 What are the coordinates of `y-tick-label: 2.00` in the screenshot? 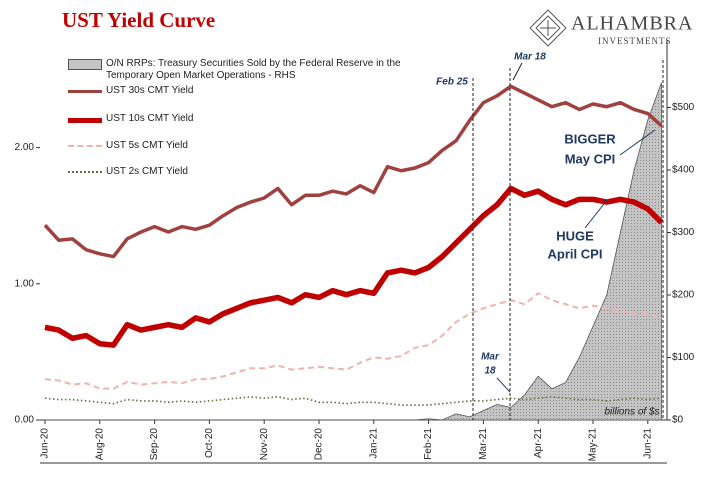 It's located at (25, 147).